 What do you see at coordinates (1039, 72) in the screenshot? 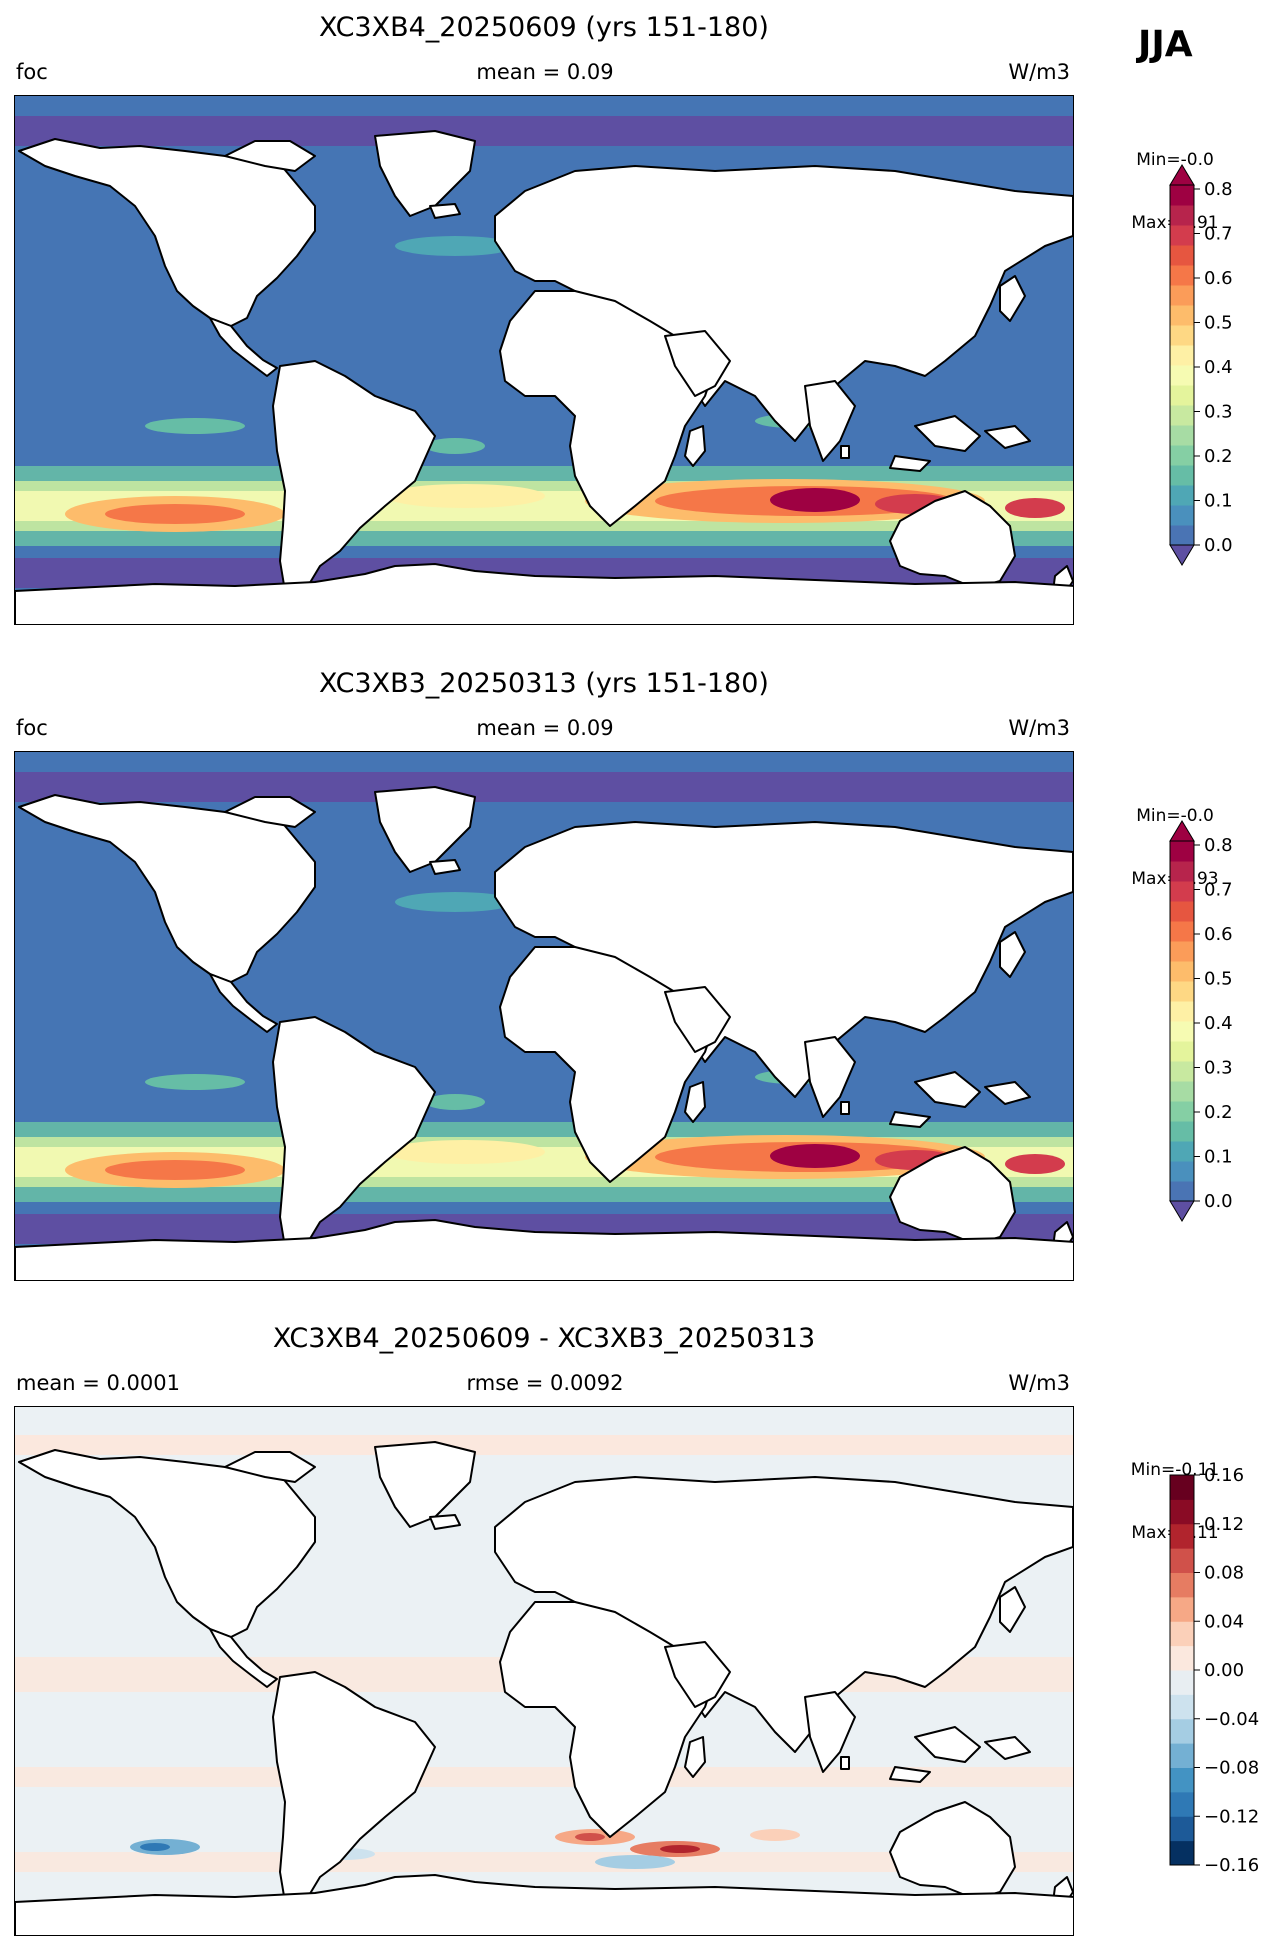
I see `panel-1-units-label: W/m3` at bounding box center [1039, 72].